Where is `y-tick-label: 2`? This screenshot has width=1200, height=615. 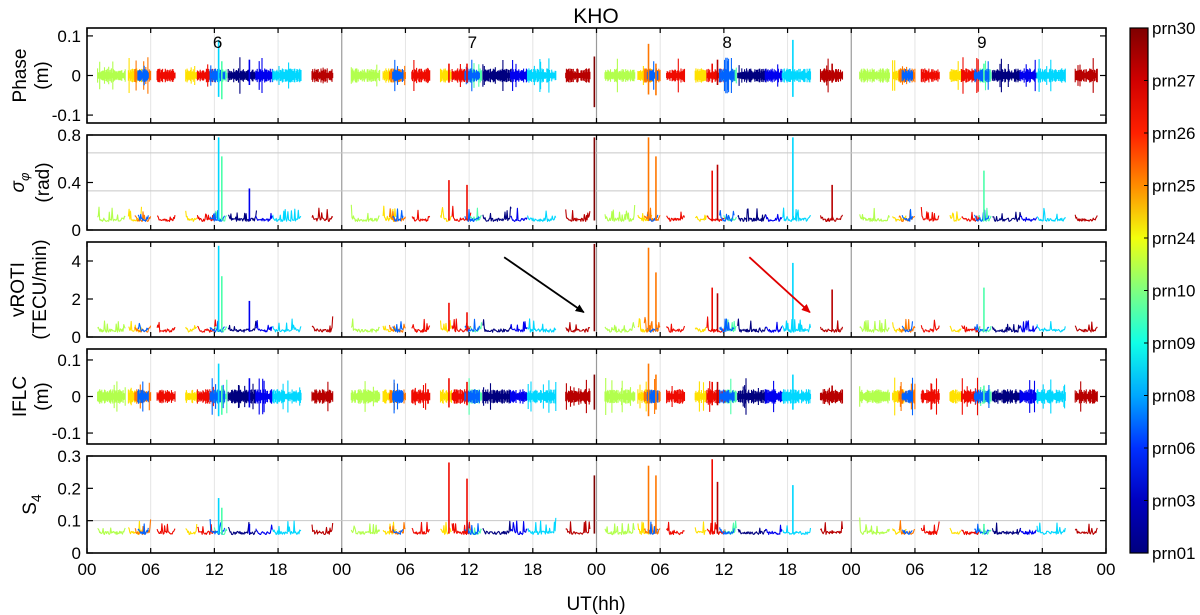 y-tick-label: 2 is located at coordinates (76, 299).